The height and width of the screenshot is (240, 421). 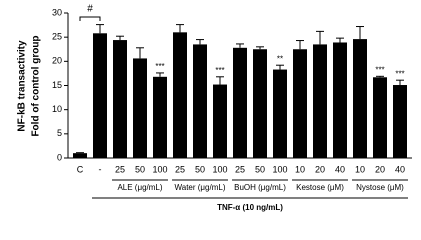 What do you see at coordinates (139, 187) in the screenshot?
I see `group-label: ALE (μg/mL)` at bounding box center [139, 187].